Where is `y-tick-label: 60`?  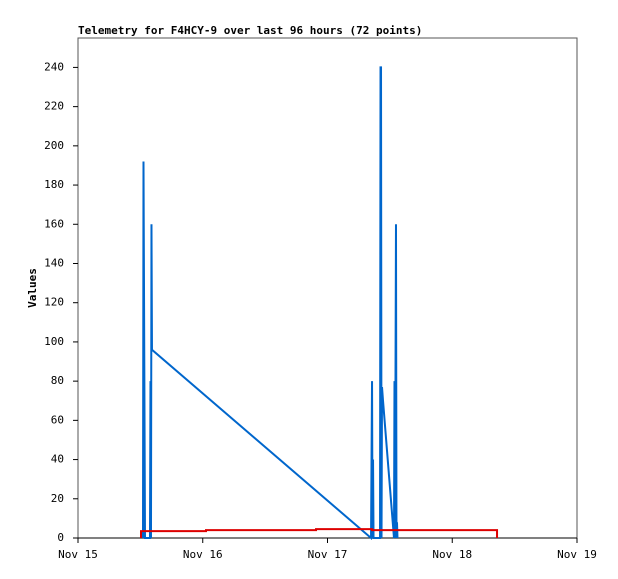
y-tick-label: 60 is located at coordinates (57, 419).